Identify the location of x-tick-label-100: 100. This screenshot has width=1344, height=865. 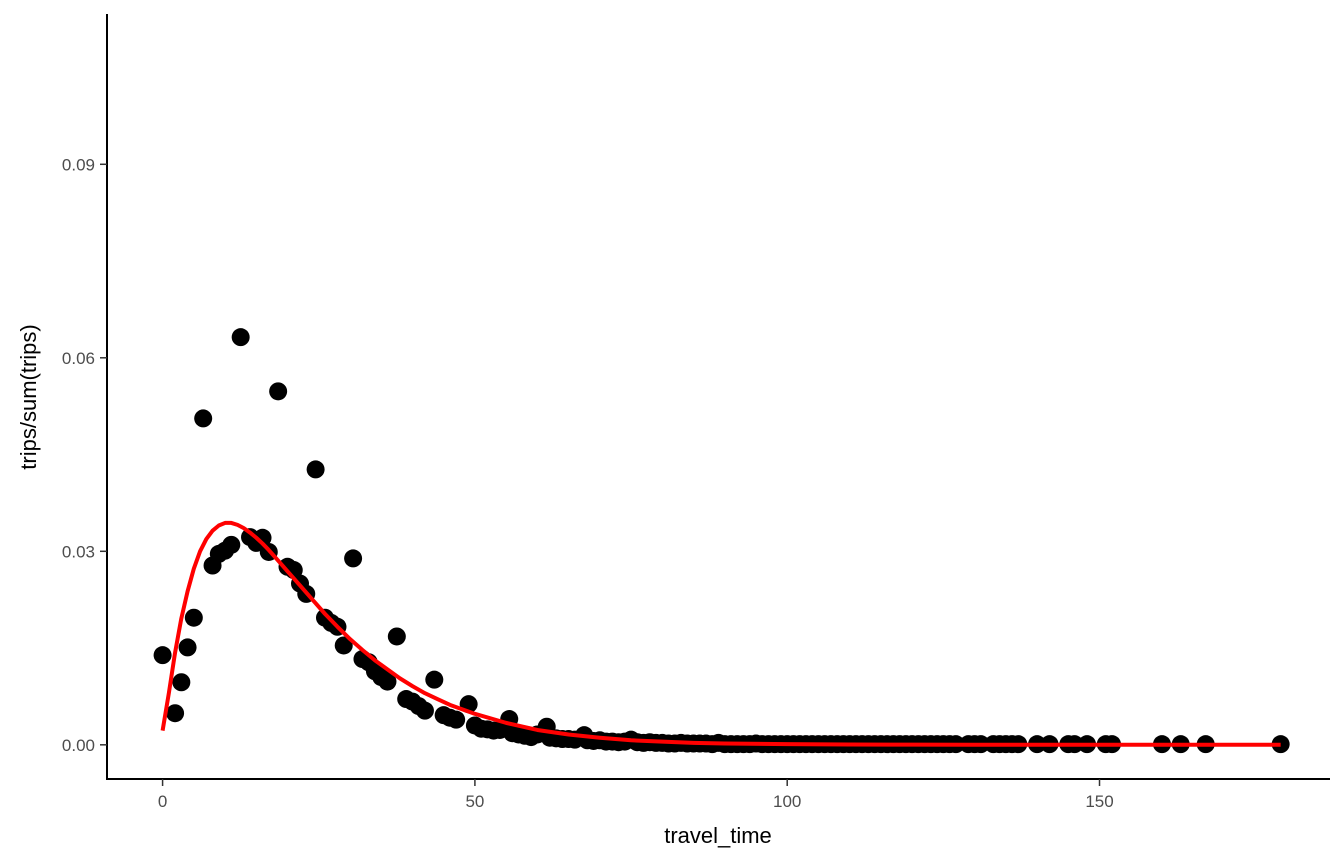
(787, 801).